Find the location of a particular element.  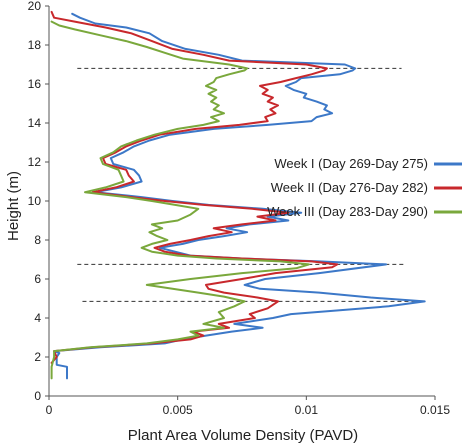

legend-label: Week II (Day 276-Day 282) is located at coordinates (349, 187).